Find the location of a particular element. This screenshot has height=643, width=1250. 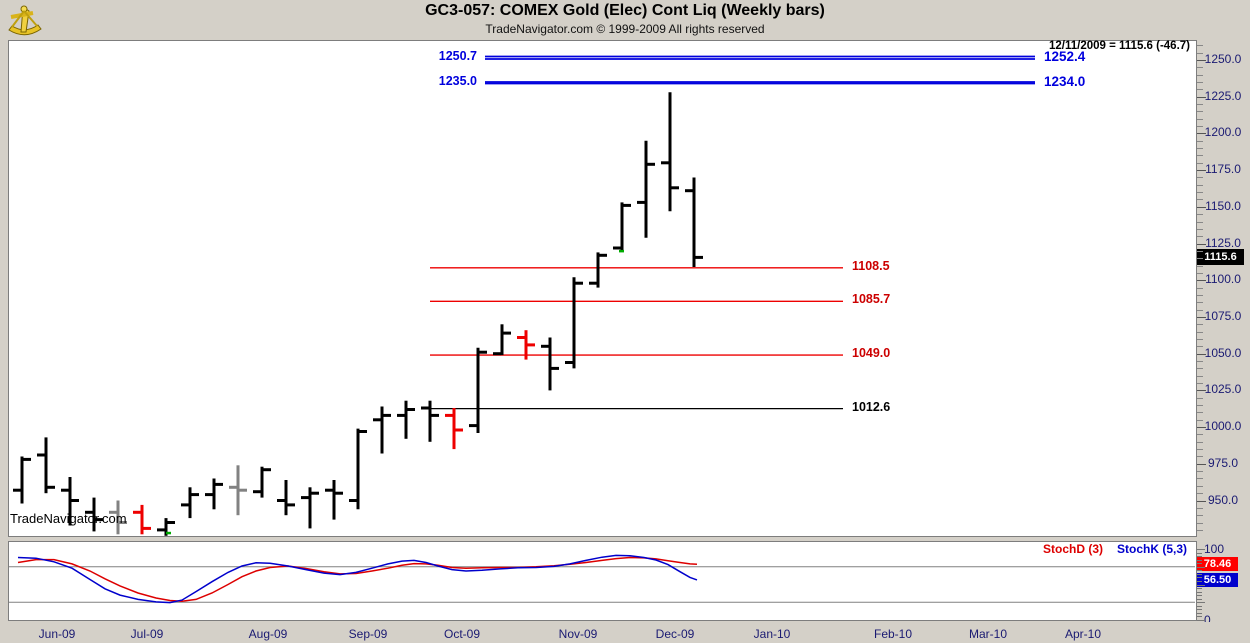

price-axis-label-1225.0: 1225.0 is located at coordinates (1223, 96).